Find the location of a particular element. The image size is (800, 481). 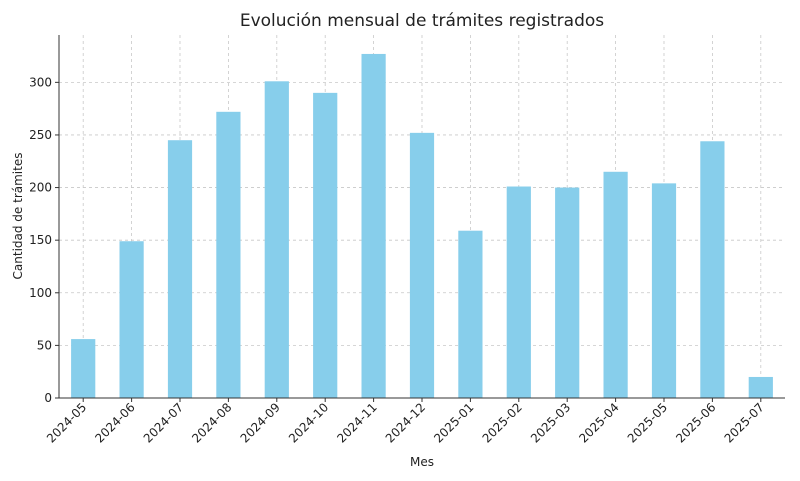

x-tick-label: 2025-07 is located at coordinates (744, 422).